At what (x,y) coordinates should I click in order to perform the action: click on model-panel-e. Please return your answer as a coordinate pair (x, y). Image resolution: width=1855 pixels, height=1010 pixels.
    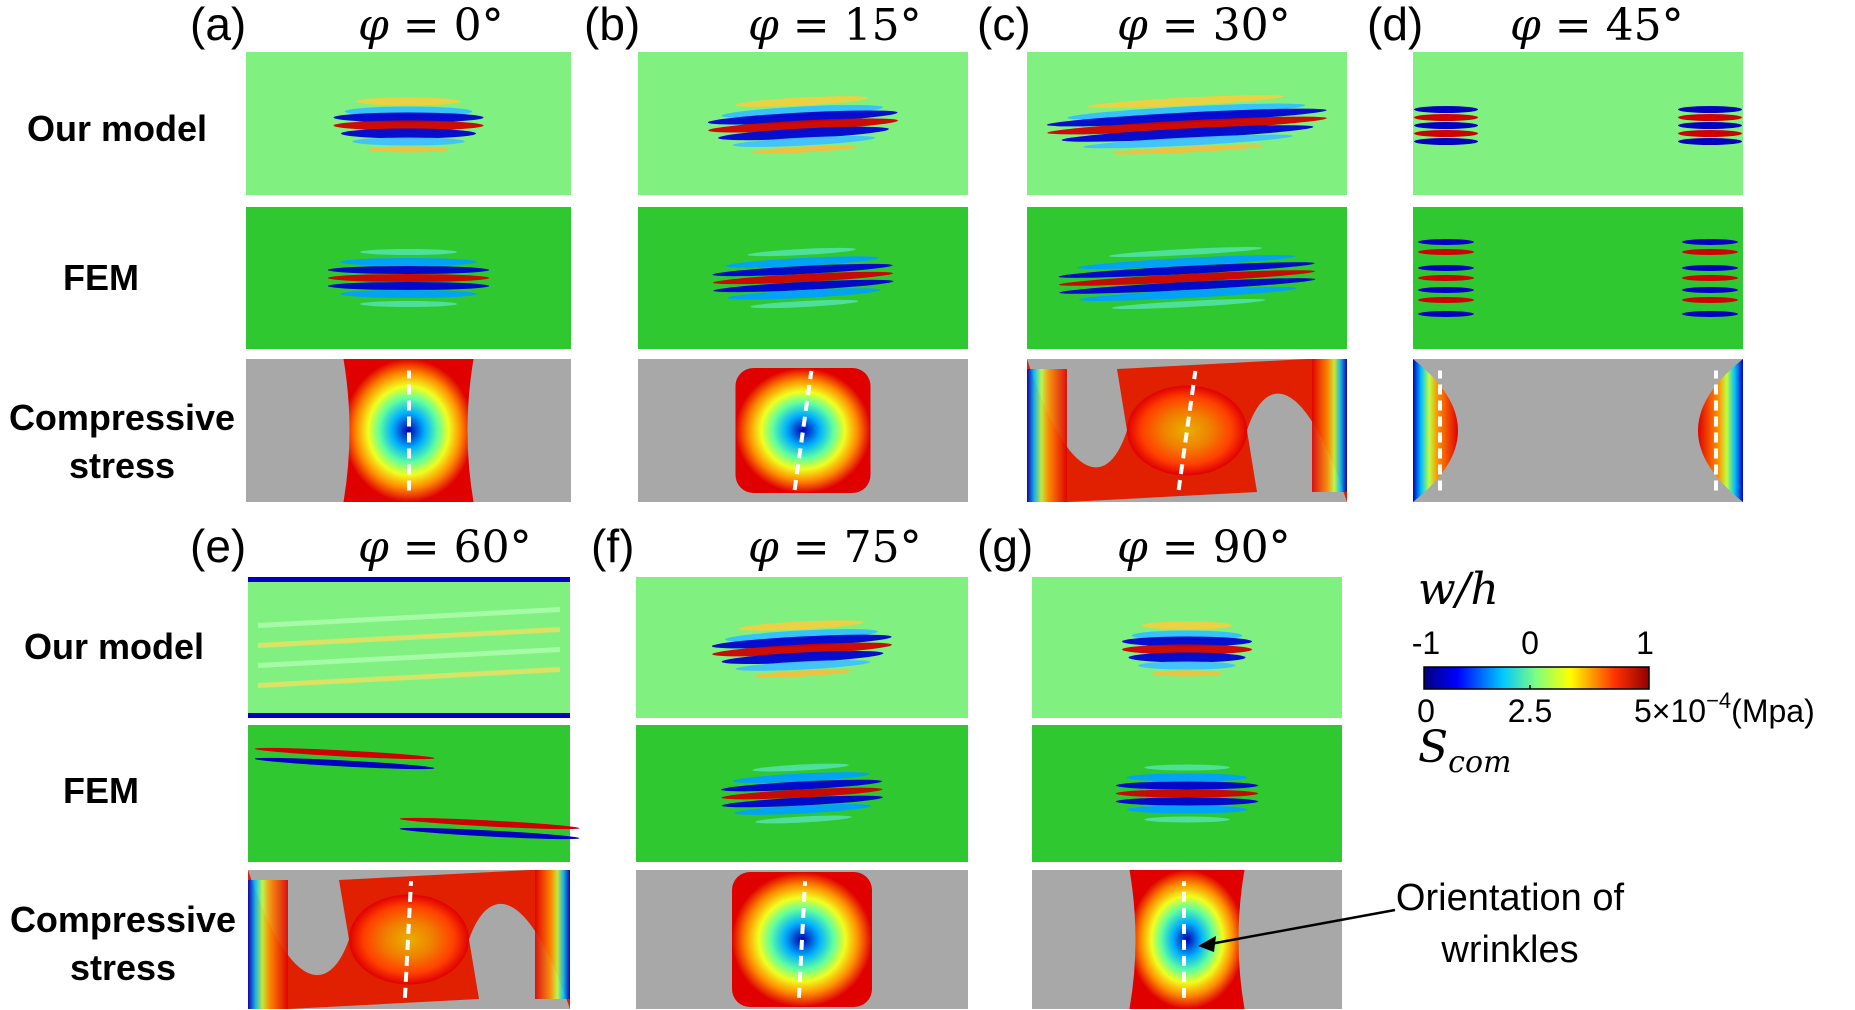
    Looking at the image, I should click on (409, 647).